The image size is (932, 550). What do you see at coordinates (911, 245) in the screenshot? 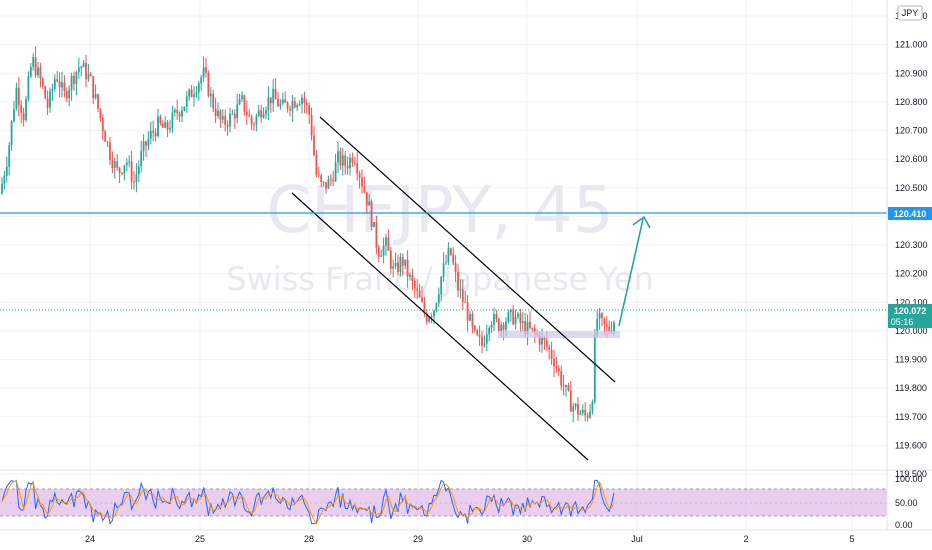
I see `price-tick-label: 120.300` at bounding box center [911, 245].